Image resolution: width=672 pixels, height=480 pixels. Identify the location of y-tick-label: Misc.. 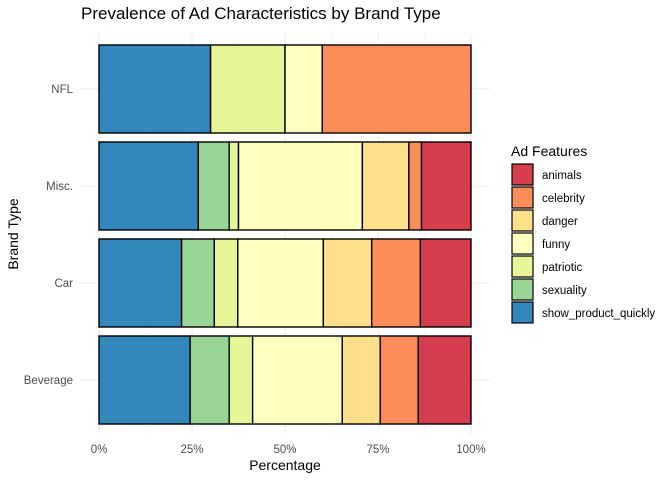
(59, 187).